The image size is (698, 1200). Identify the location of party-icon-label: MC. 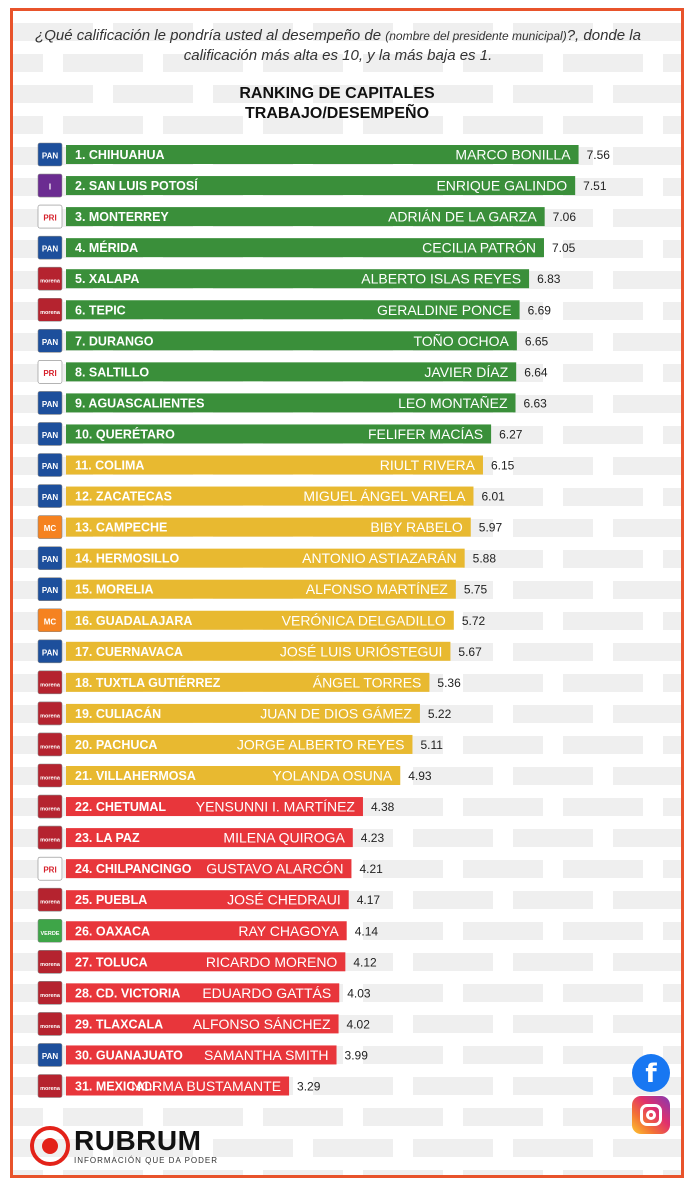
(50, 528).